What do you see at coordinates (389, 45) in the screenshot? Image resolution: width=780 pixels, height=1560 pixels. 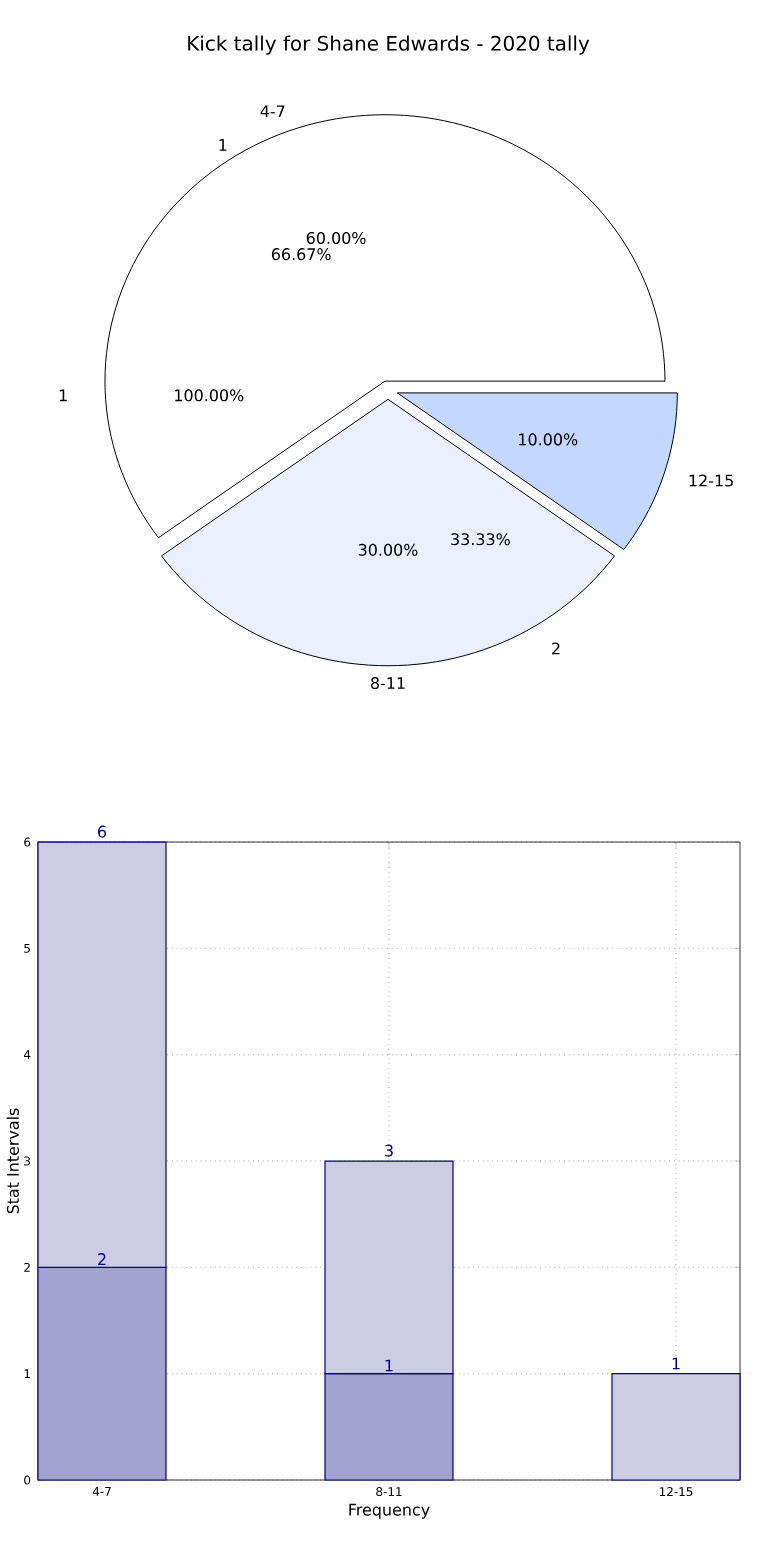 I see `chart-title: Kick tally for Shane Edwards - 2020 tally` at bounding box center [389, 45].